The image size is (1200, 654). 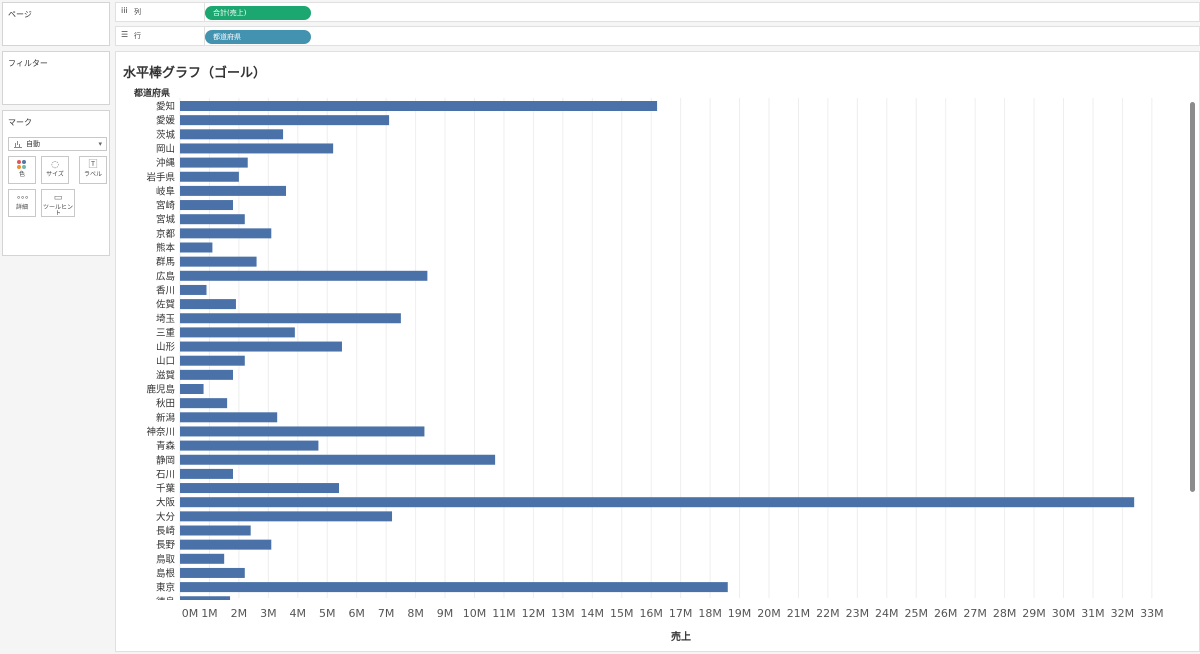 I want to click on category-label: 三重, so click(x=166, y=333).